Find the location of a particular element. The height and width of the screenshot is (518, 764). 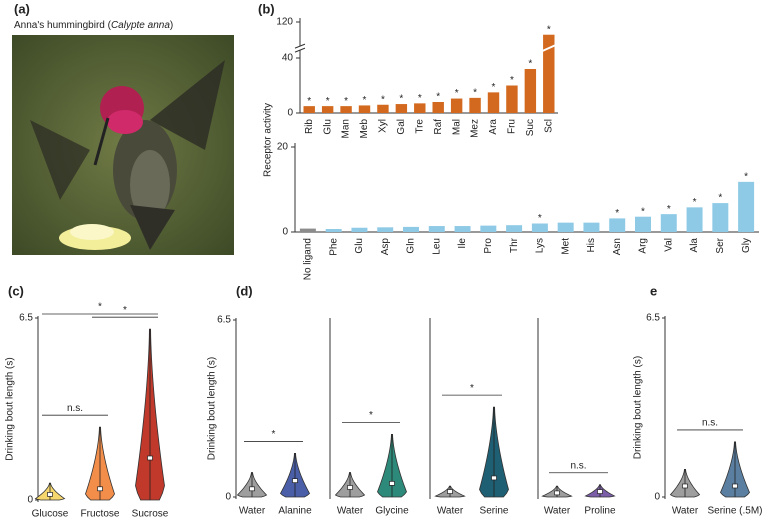

x-tick-label: Meb is located at coordinates (364, 129).